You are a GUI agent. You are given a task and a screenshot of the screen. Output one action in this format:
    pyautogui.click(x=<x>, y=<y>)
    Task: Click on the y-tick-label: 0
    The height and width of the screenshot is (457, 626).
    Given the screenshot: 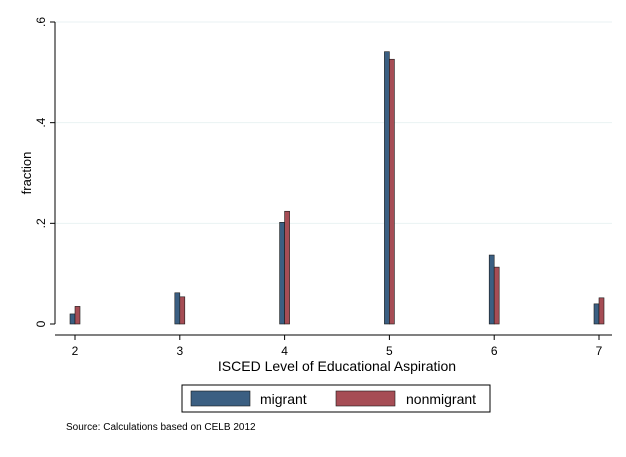 What is the action you would take?
    pyautogui.click(x=41, y=323)
    